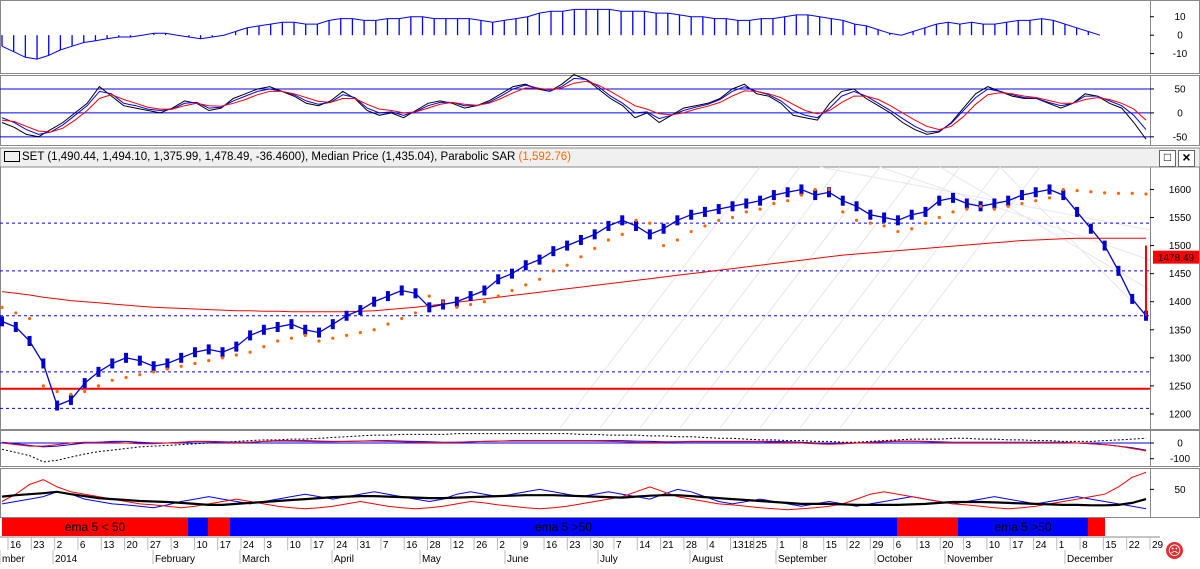 The height and width of the screenshot is (569, 1200). Describe the element at coordinates (526, 545) in the screenshot. I see `x-tick-label: 9` at that location.